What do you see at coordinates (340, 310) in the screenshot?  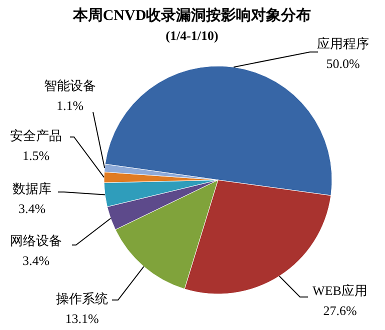 I see `data-label: 27.6%` at bounding box center [340, 310].